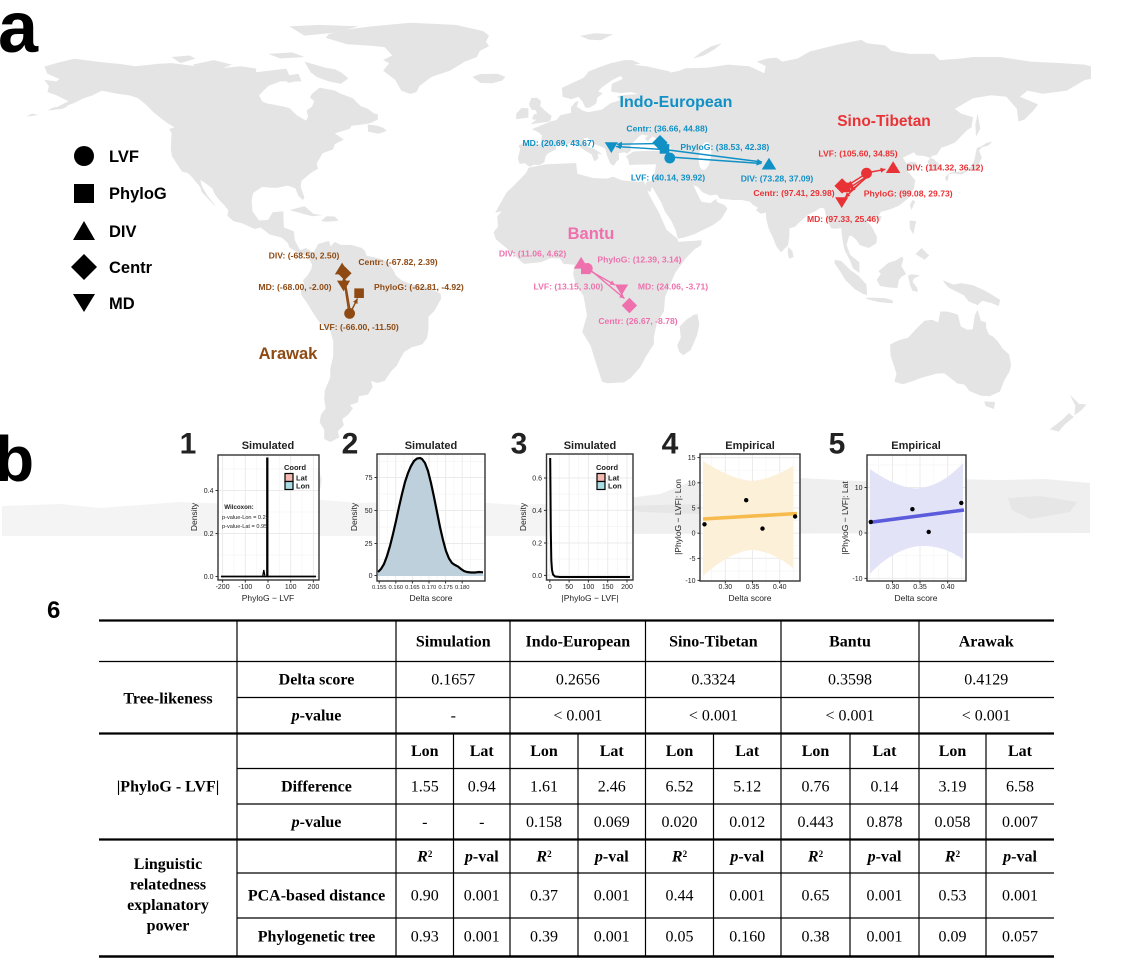 This screenshot has width=1128, height=966. What do you see at coordinates (747, 937) in the screenshot?
I see `svg-text: 0.160` at bounding box center [747, 937].